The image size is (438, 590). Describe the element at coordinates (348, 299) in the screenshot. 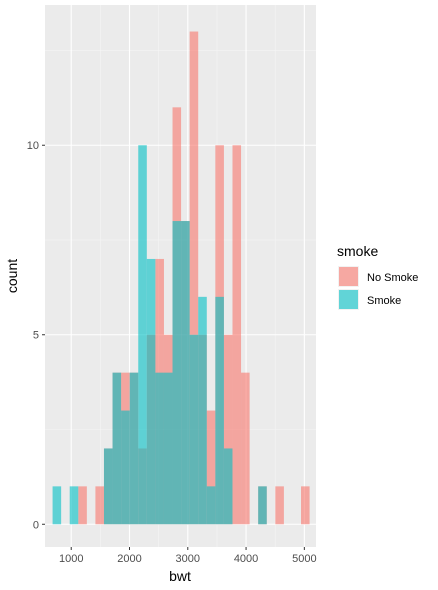

I see `legend-swatch-smoke` at that location.